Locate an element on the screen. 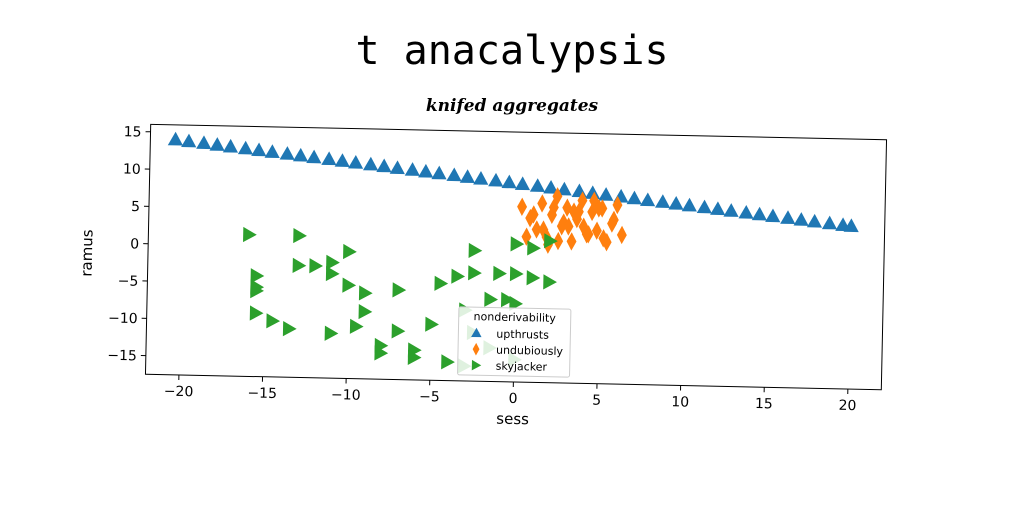  x-tick-label: 0 is located at coordinates (512, 399).